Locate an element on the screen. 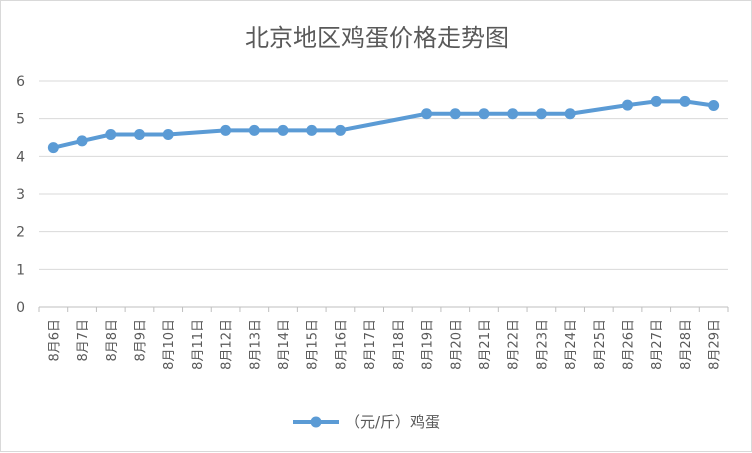 The height and width of the screenshot is (453, 752). x-tick-label: 8月18日 is located at coordinates (399, 344).